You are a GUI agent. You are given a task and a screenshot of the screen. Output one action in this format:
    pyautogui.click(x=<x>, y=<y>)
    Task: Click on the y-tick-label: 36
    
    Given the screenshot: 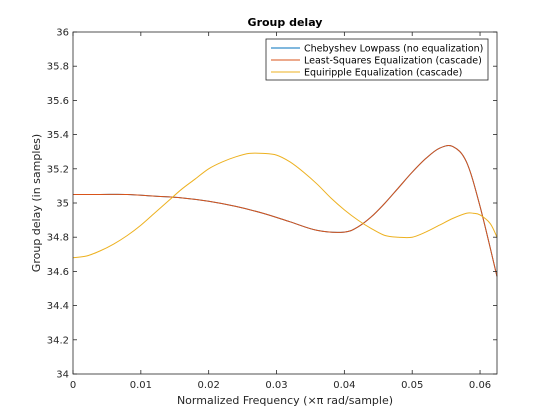 What is the action you would take?
    pyautogui.click(x=62, y=33)
    